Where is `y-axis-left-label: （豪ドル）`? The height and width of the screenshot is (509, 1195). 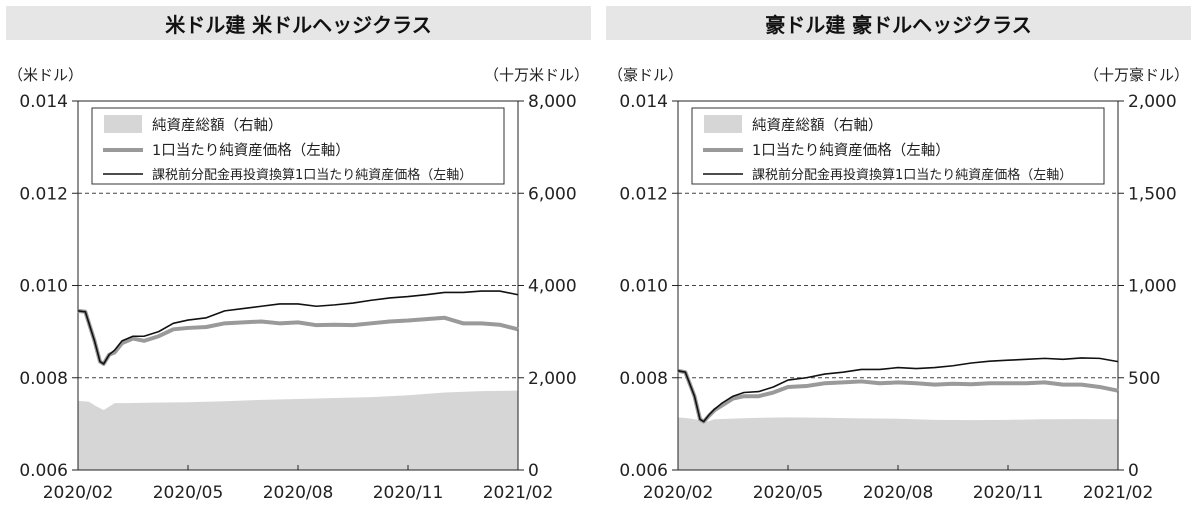
y-axis-left-label: （豪ドル） is located at coordinates (645, 75).